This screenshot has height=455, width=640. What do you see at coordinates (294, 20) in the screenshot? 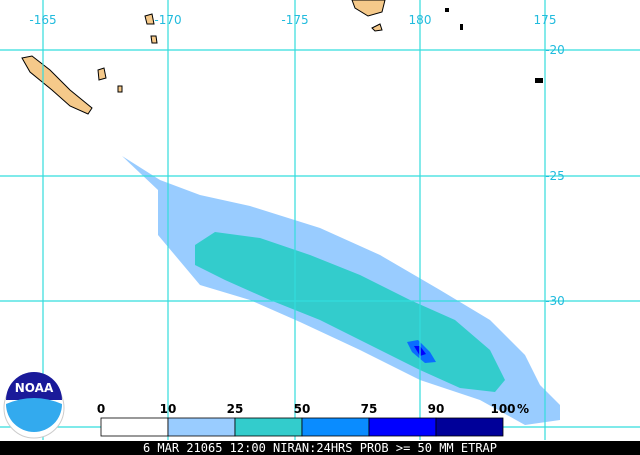
I see `lon-label: -175` at bounding box center [294, 20].